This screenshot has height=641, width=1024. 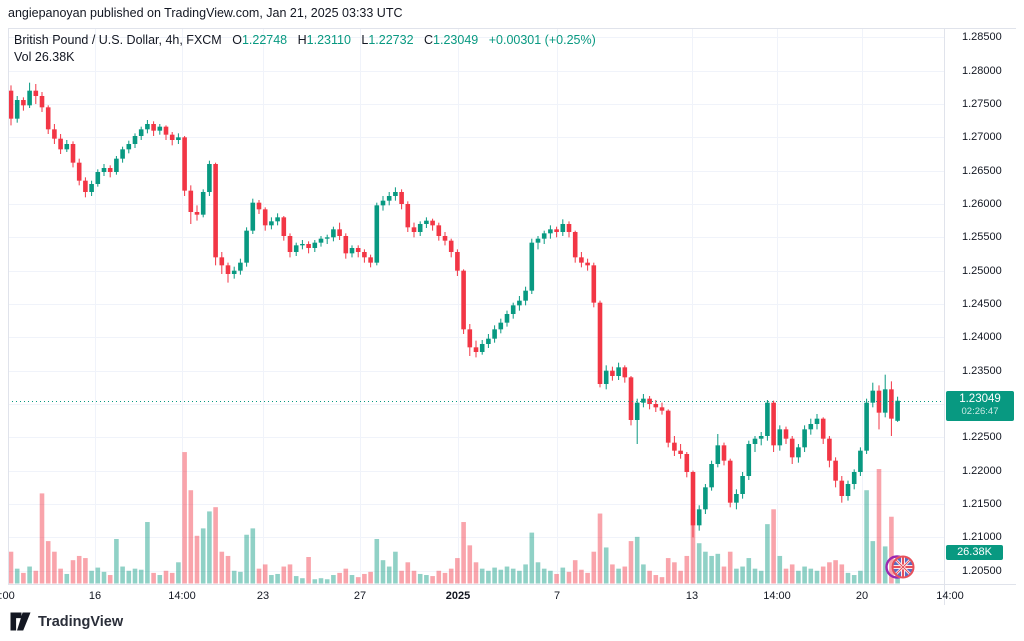 I want to click on ohlc-high: H1.23110, so click(x=324, y=40).